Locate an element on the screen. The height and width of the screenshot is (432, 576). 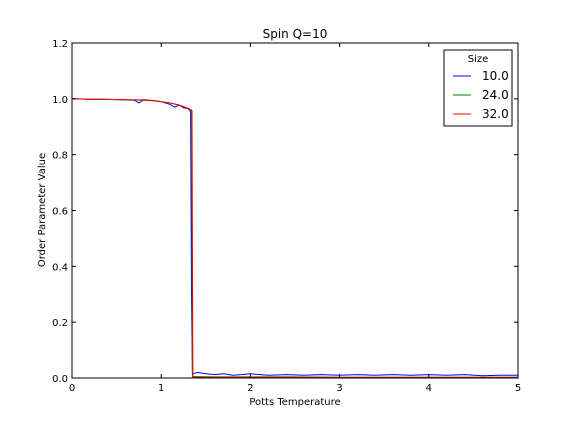
x-tick-label: 4 is located at coordinates (429, 388).